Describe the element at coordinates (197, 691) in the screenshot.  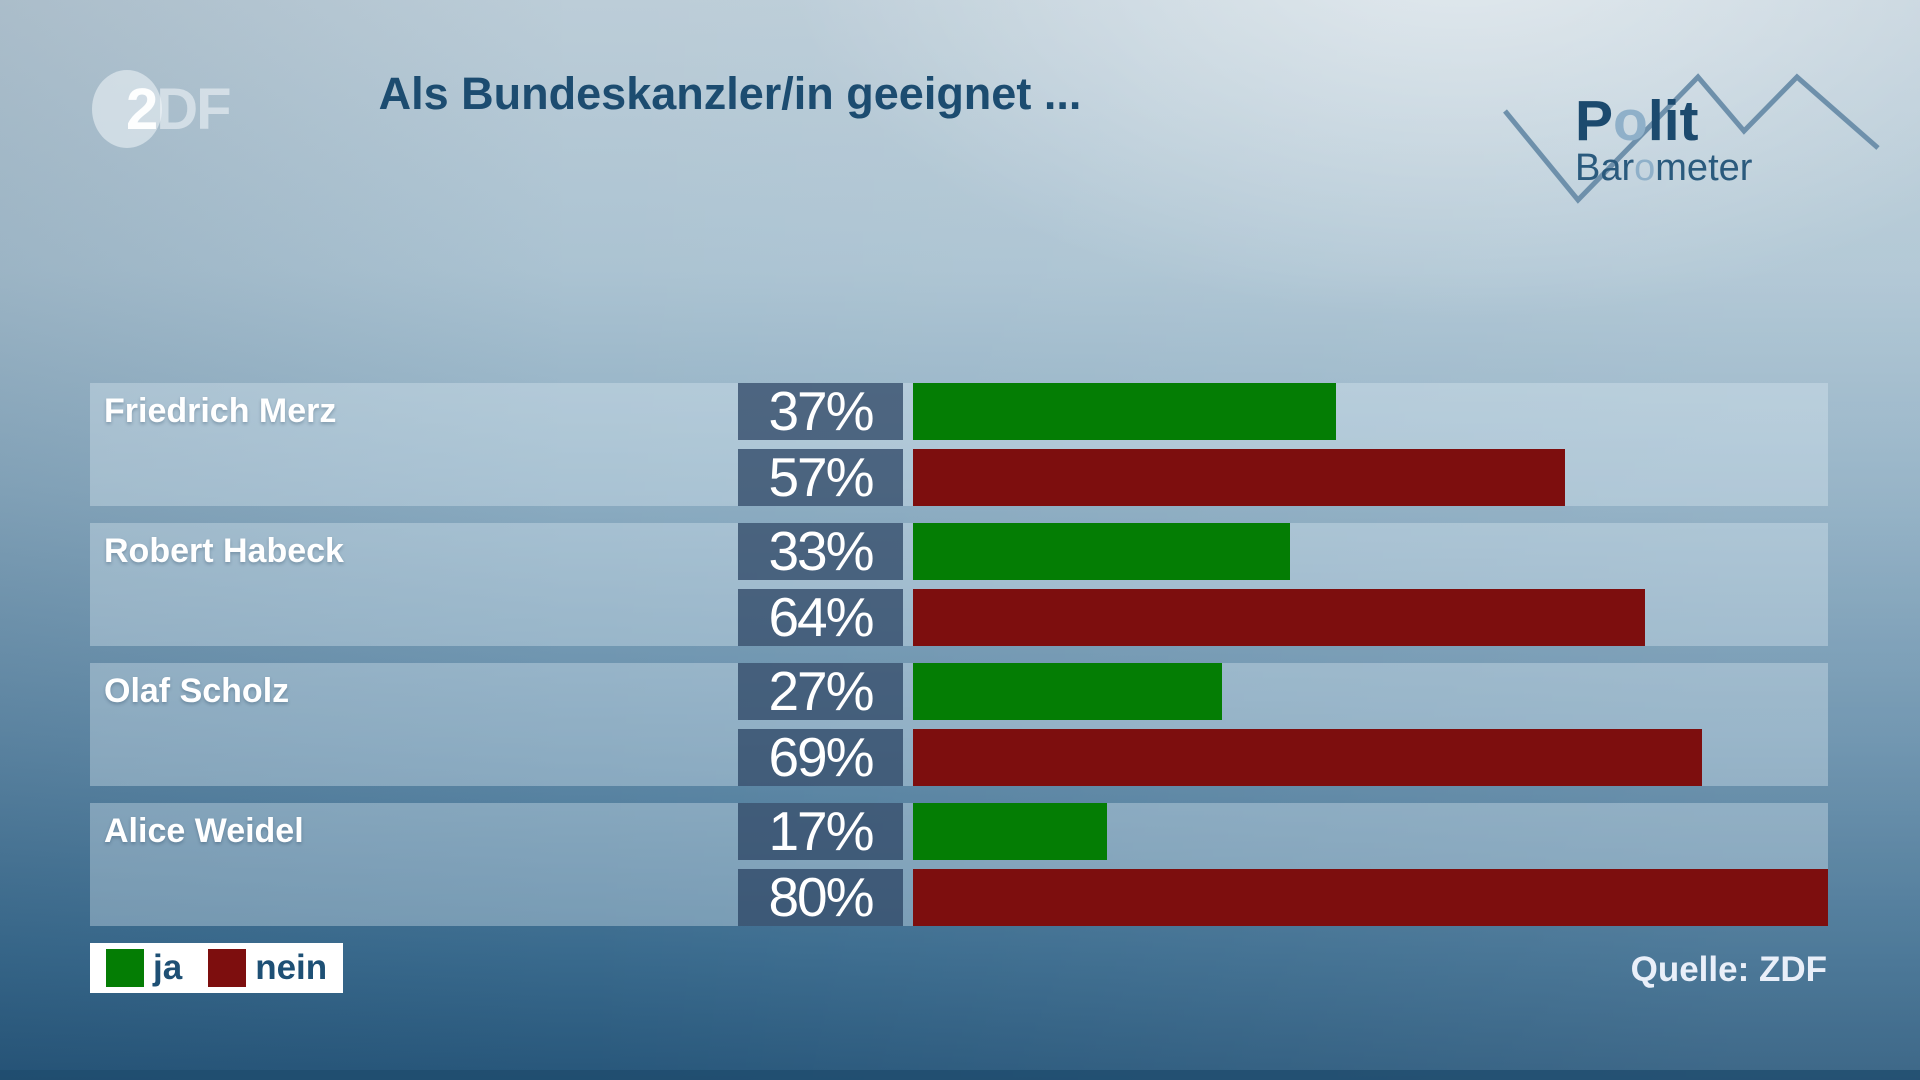
I see `candidate-name: Olaf Scholz` at that location.